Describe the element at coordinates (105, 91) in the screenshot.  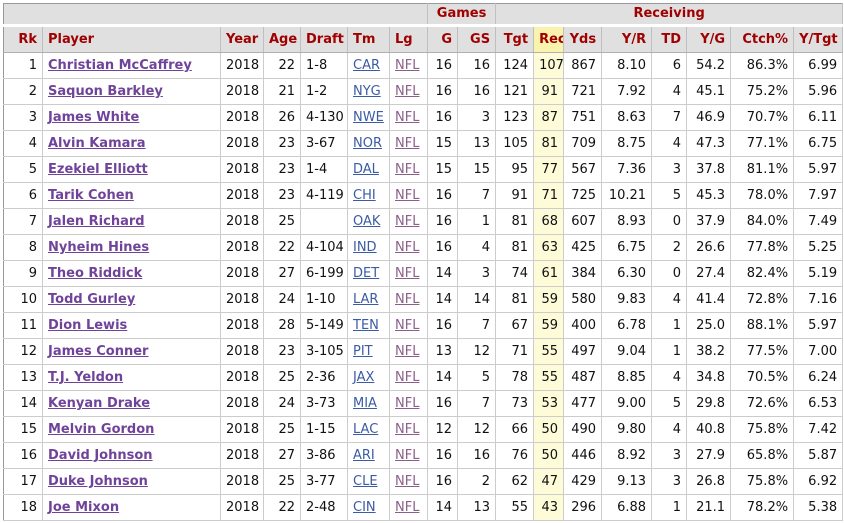
I see `player-link: Saquon Barkley` at that location.